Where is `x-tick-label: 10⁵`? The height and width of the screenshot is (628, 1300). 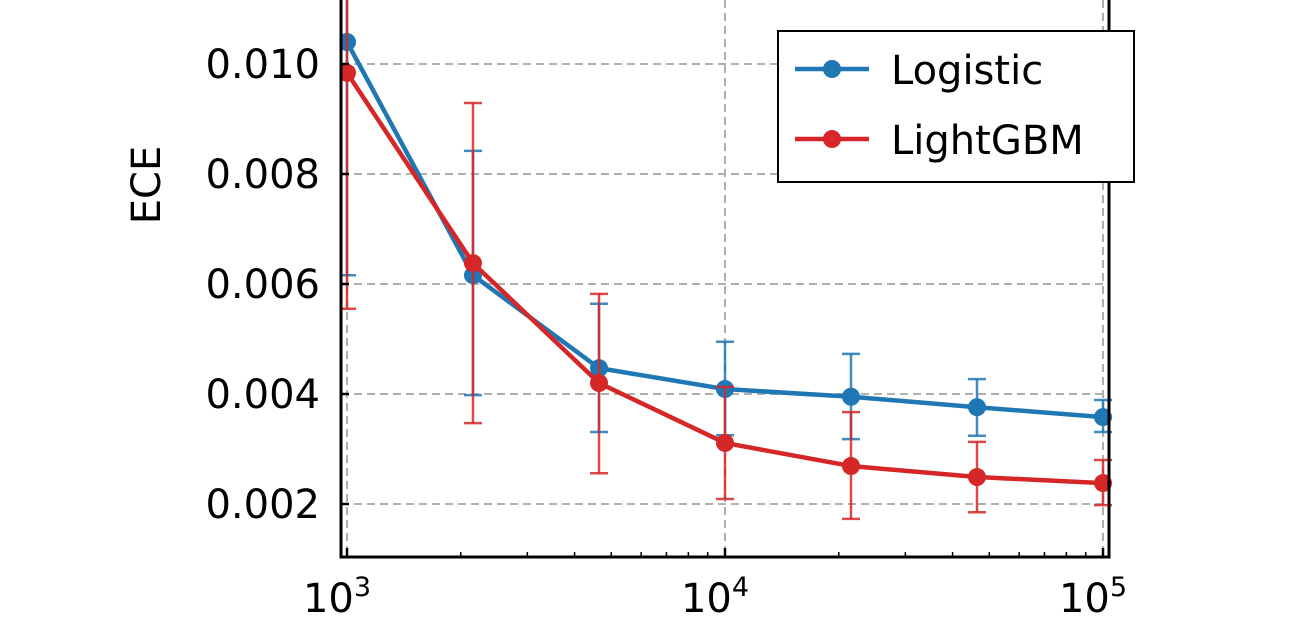
x-tick-label: 10⁵ is located at coordinates (1093, 597).